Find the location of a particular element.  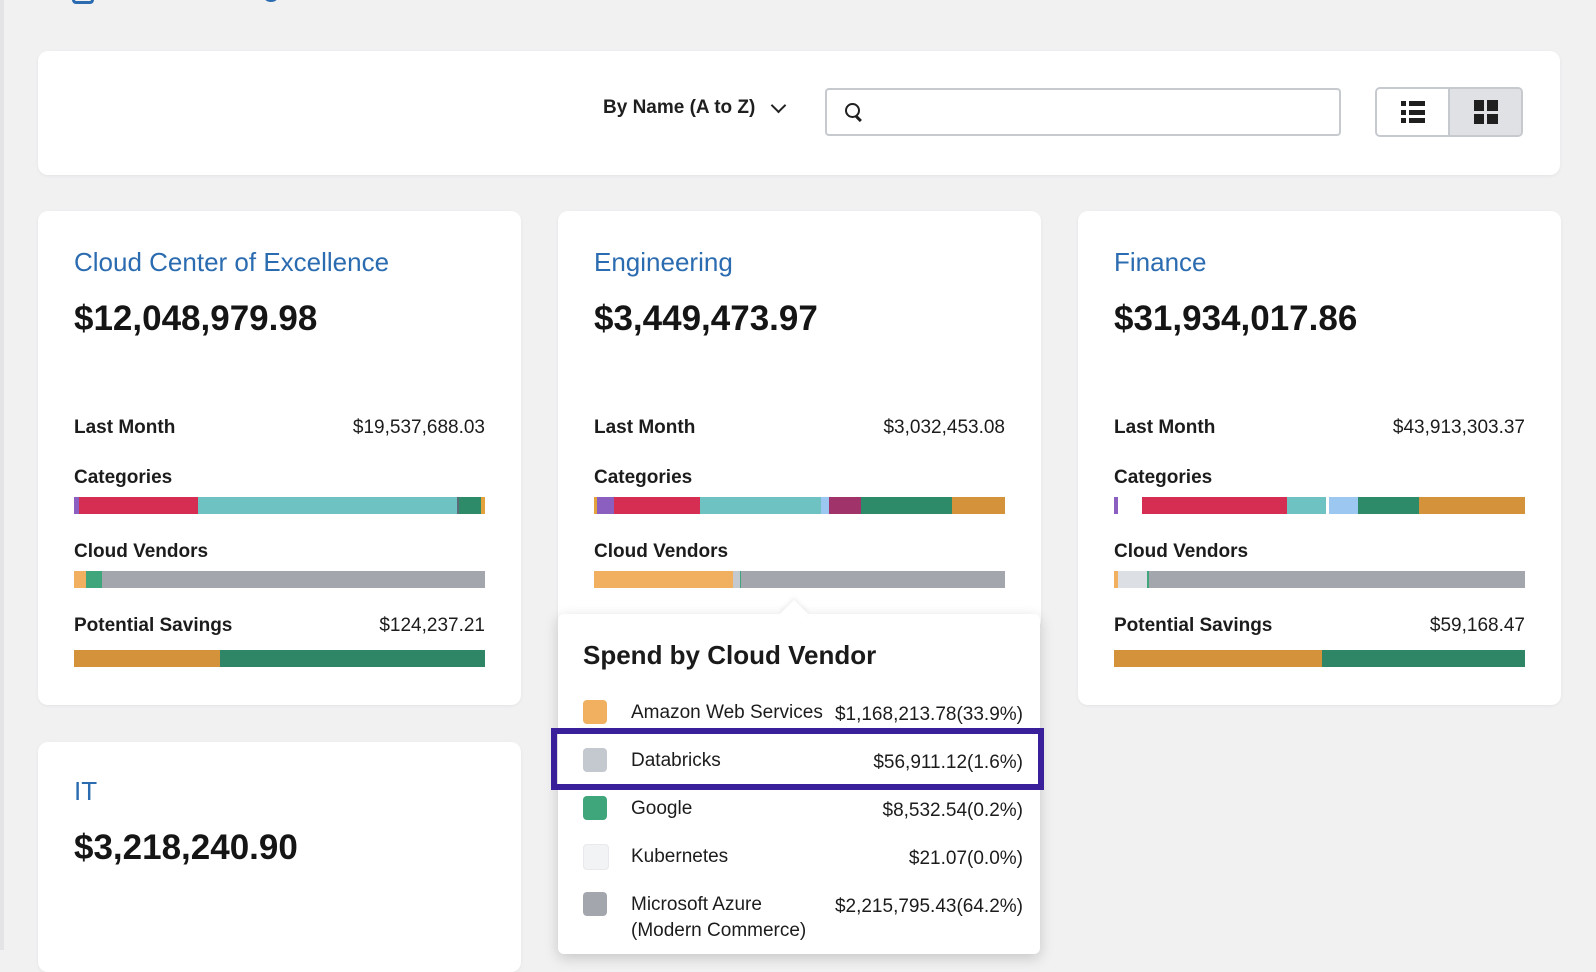

legend-value: $56,911.12(1.6%) is located at coordinates (948, 763).